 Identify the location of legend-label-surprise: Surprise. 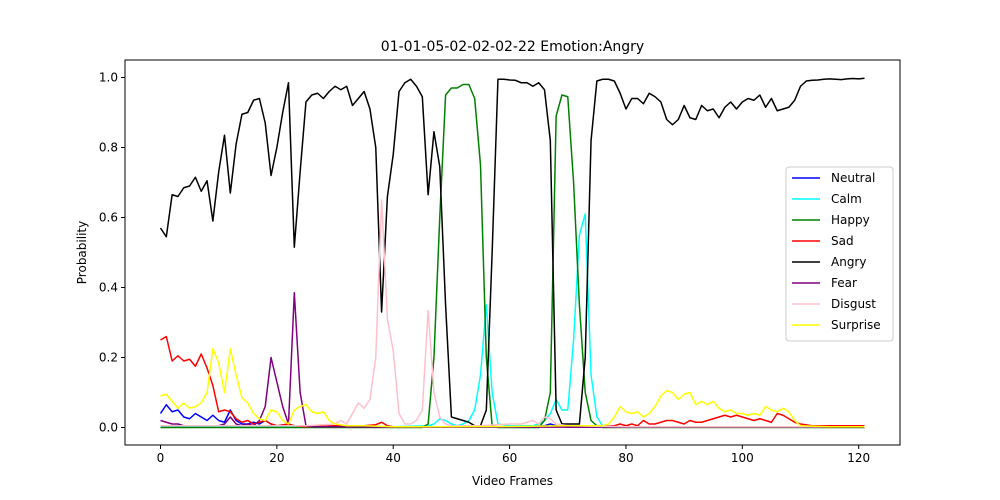
(856, 325).